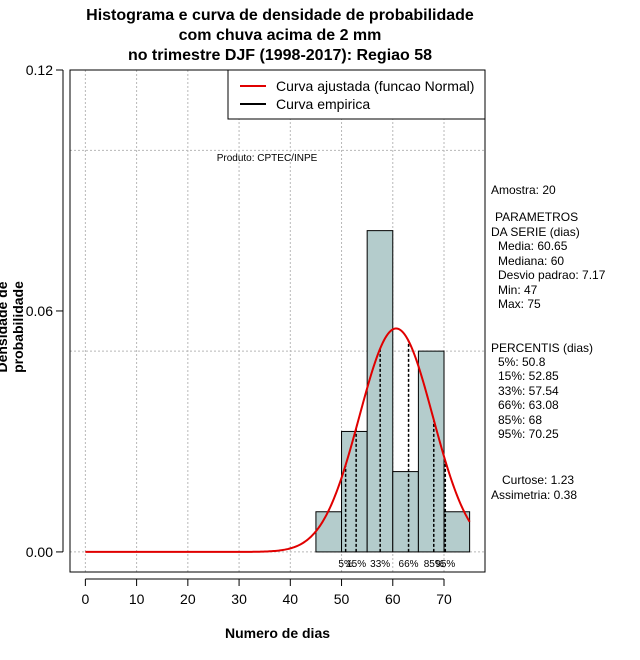 The image size is (640, 660). I want to click on percentiles-title: PERCENTIS (dias), so click(542, 348).